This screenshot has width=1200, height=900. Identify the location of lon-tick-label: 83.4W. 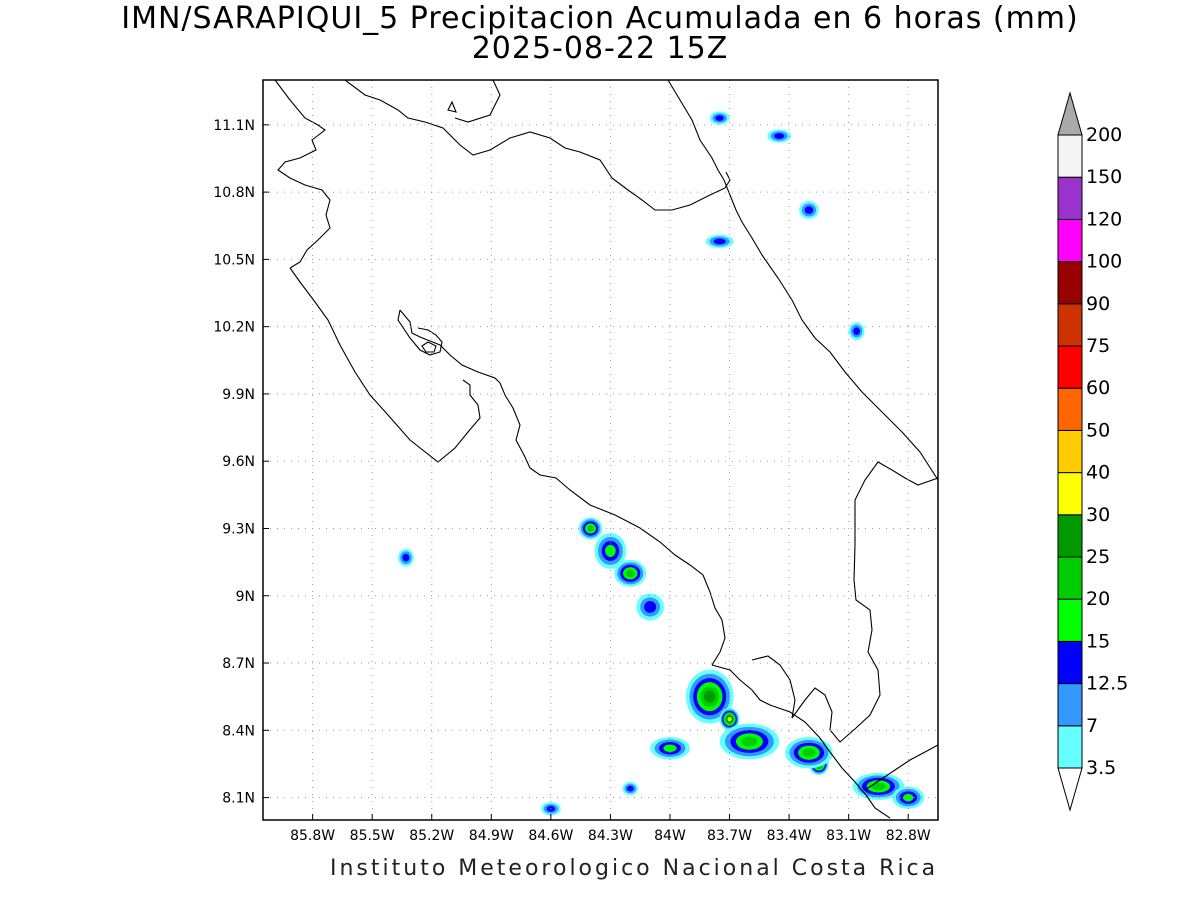
(789, 836).